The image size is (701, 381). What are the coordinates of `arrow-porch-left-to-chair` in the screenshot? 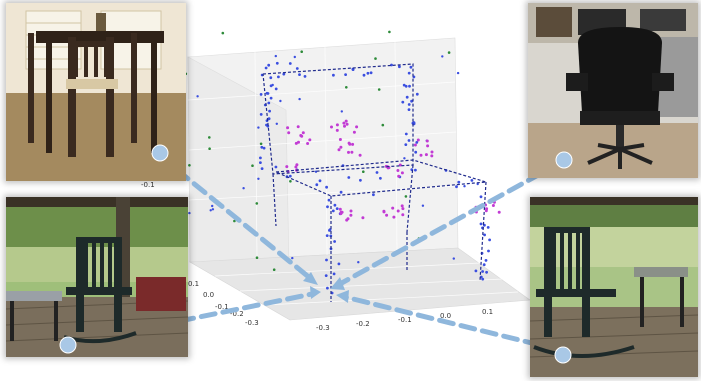 It's located at (192, 318).